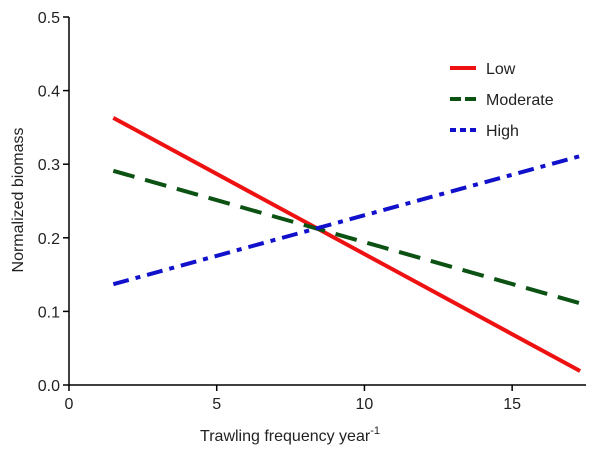  What do you see at coordinates (49, 386) in the screenshot?
I see `y-tick-label: 0.0` at bounding box center [49, 386].